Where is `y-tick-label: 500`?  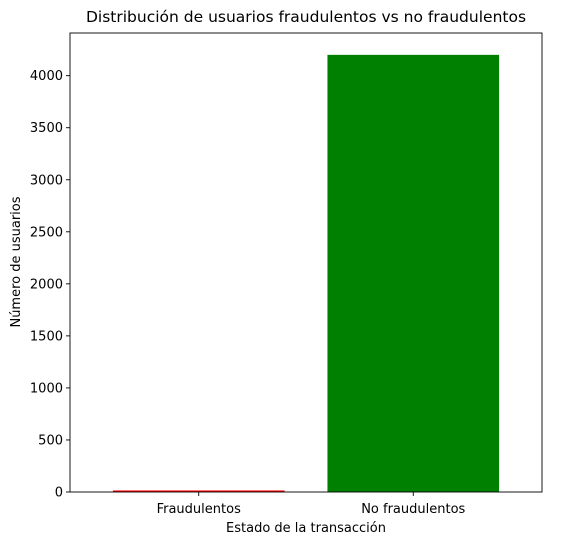
y-tick-label: 500 is located at coordinates (50, 440).